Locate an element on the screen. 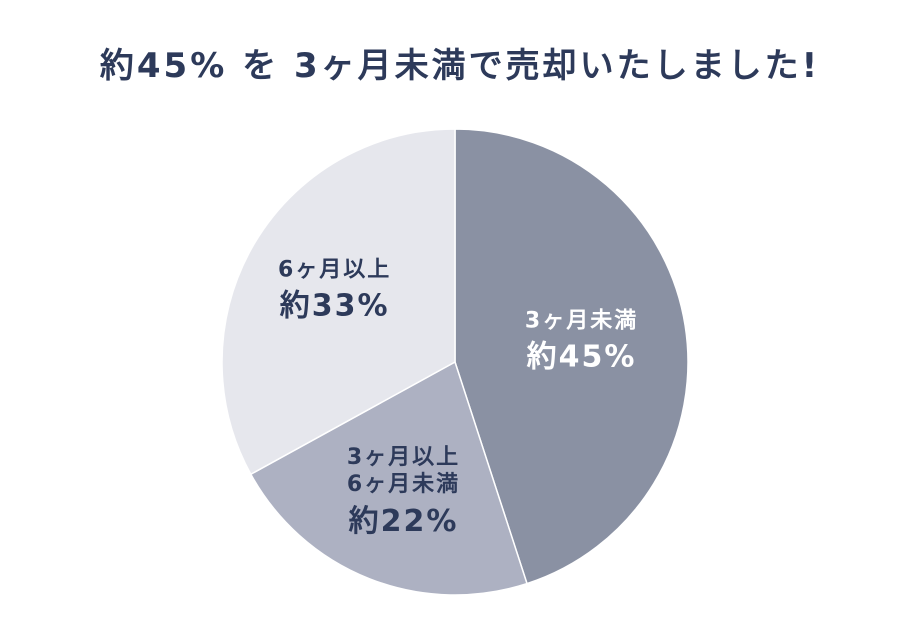 The height and width of the screenshot is (620, 920). value-label: 約45% is located at coordinates (581, 357).